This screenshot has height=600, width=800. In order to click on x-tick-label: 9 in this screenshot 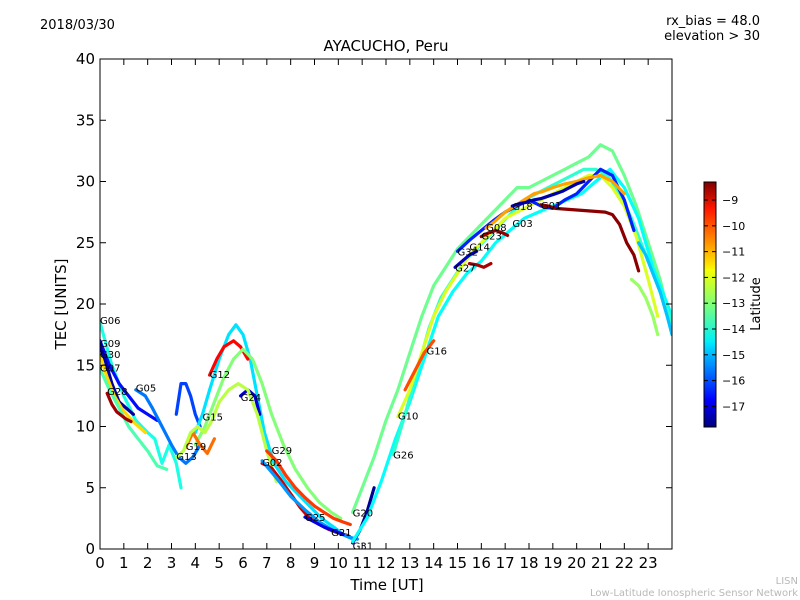, I will do `click(315, 563)`.